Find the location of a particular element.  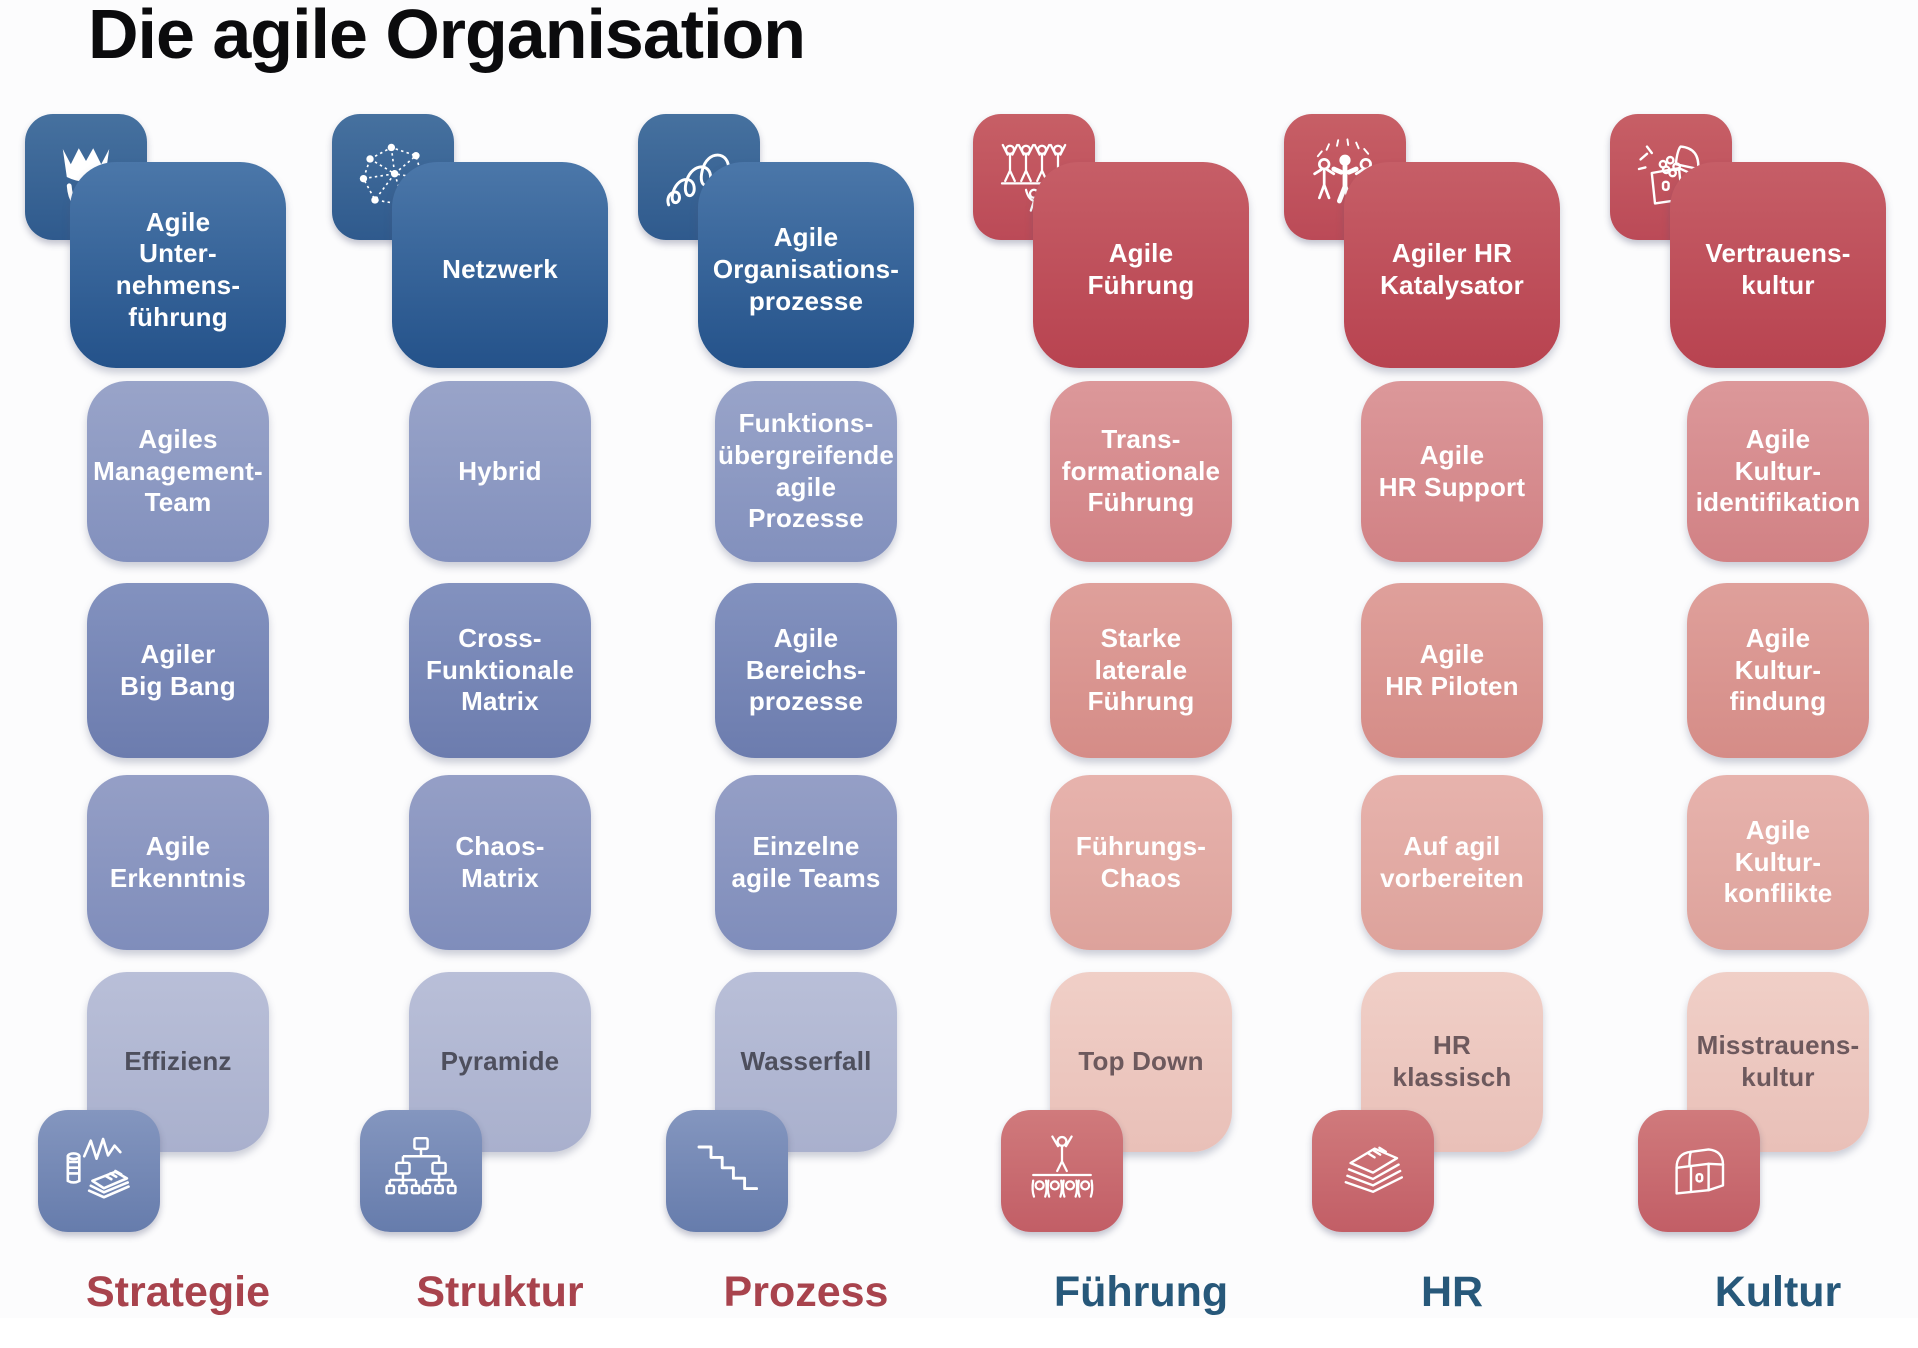

card: Starke laterale Führung is located at coordinates (1141, 670).